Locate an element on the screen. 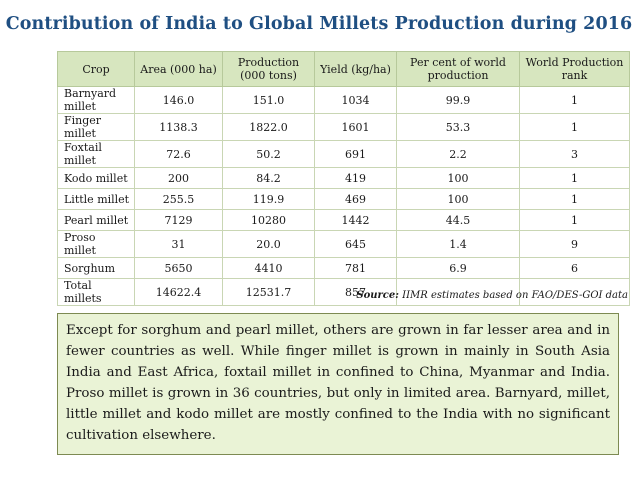 This screenshot has width=638, height=478. source-text: IIMR estimates based on FAO/DES-GOI data is located at coordinates (515, 295).